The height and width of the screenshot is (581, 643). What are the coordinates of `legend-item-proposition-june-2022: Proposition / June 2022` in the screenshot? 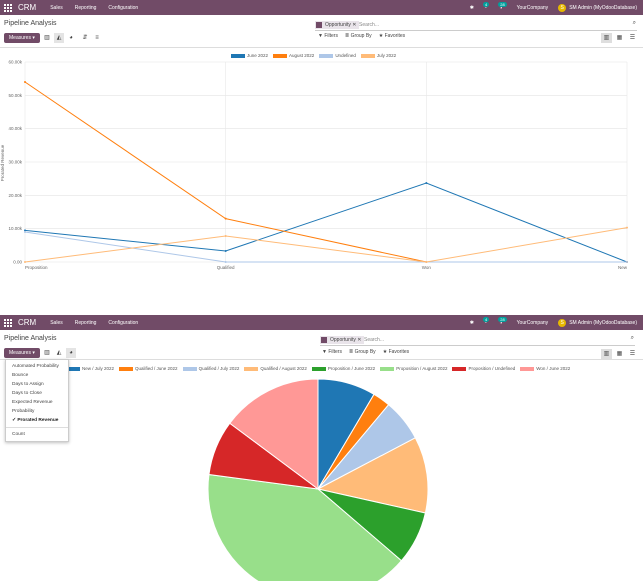 It's located at (343, 368).